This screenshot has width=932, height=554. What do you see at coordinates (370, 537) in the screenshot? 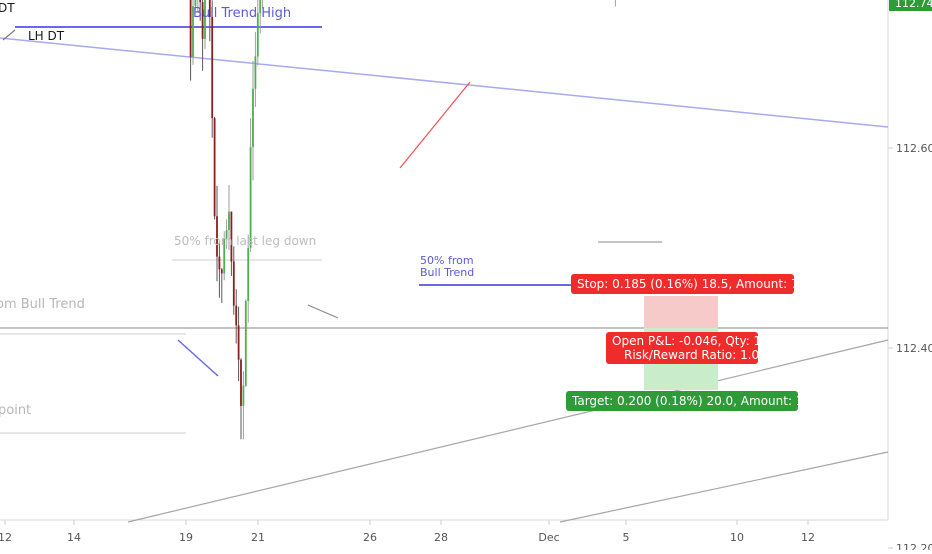
I see `time-tick-label: 26` at bounding box center [370, 537].